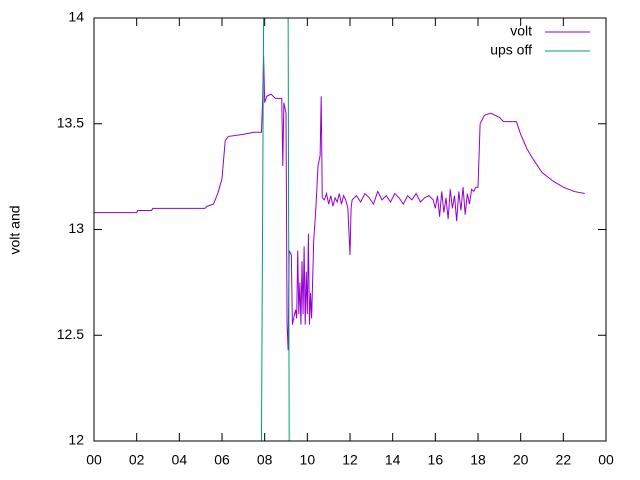 The image size is (640, 480). I want to click on x-tick-label: 18, so click(478, 460).